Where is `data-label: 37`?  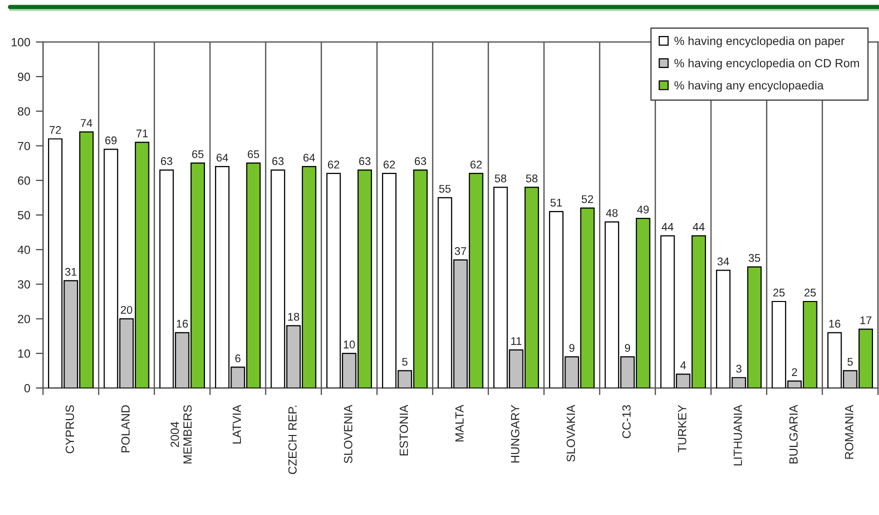
data-label: 37 is located at coordinates (460, 251).